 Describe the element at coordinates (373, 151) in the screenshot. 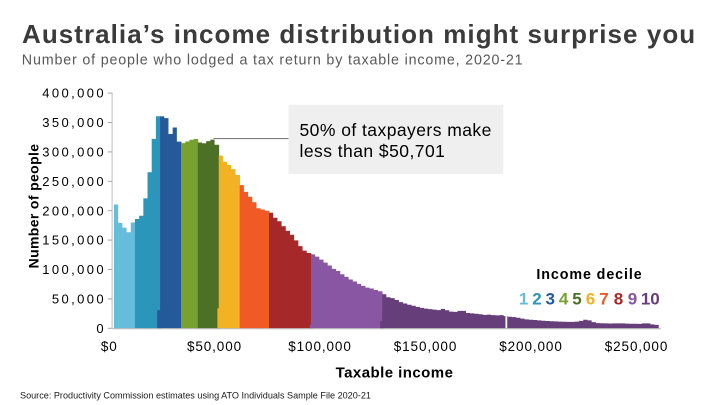

I see `svg-text: less than $50,701` at that location.